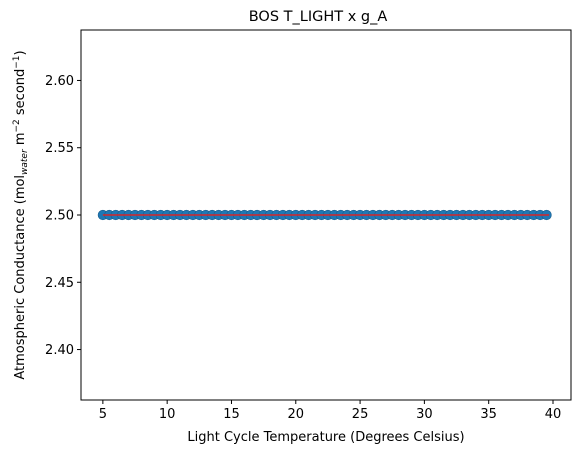  I want to click on y-axis-ticks: 2.40 2.45 2.50 2.55 2.60, so click(63, 216).